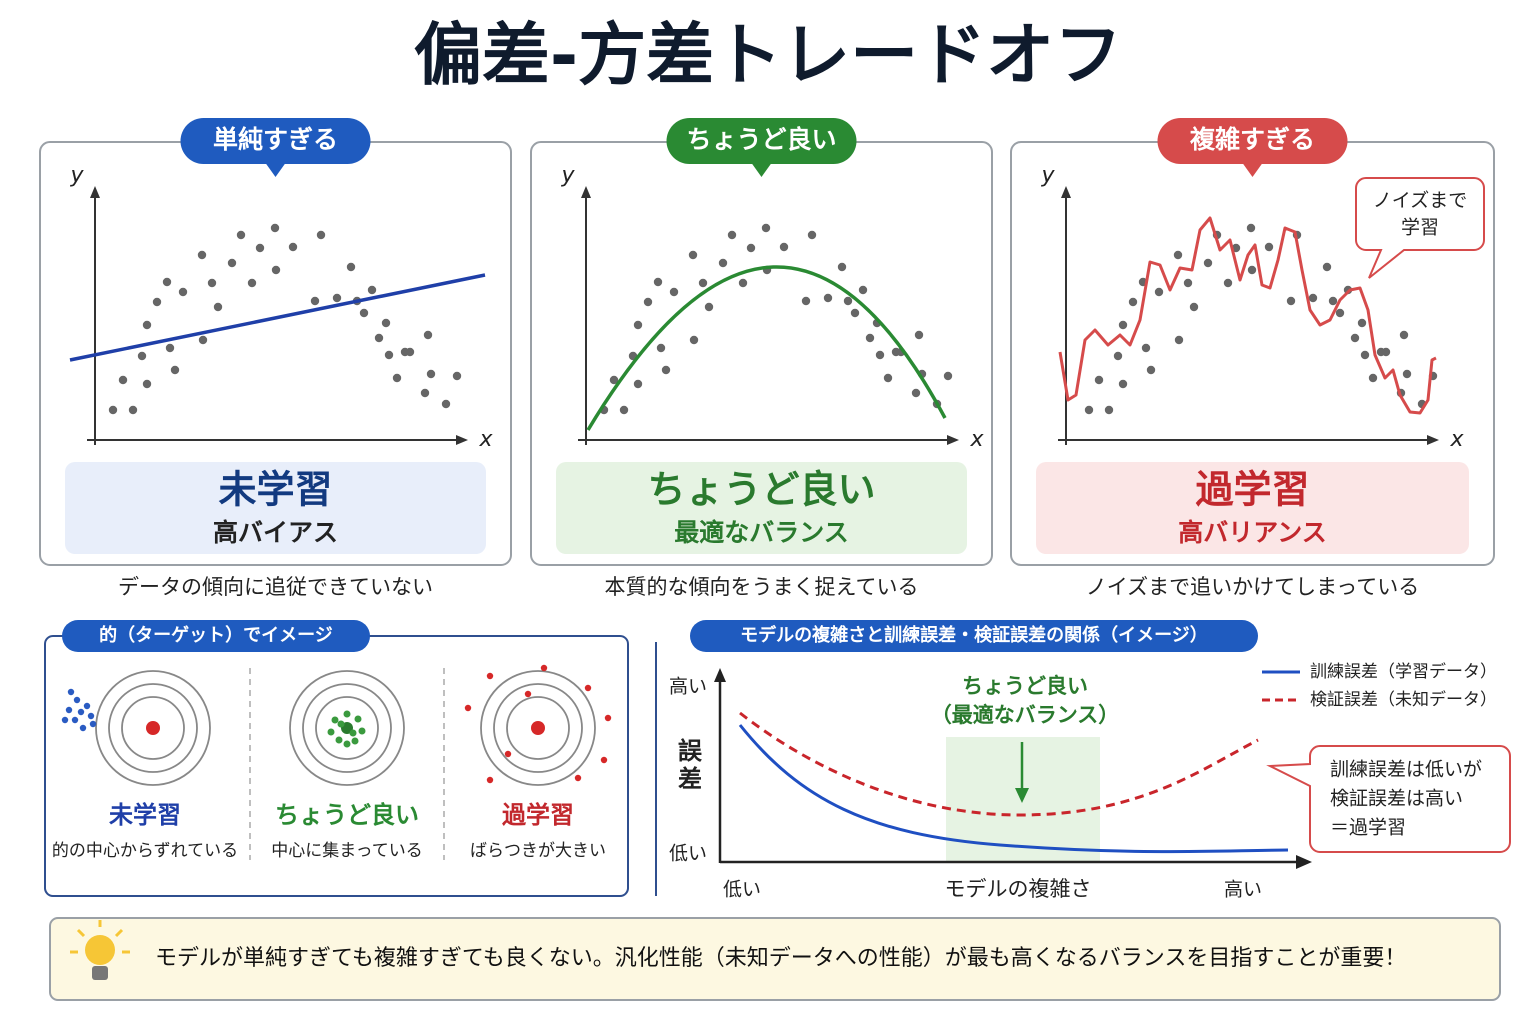 The height and width of the screenshot is (1024, 1536). I want to click on optimal-arrowhead, so click(1022, 795).